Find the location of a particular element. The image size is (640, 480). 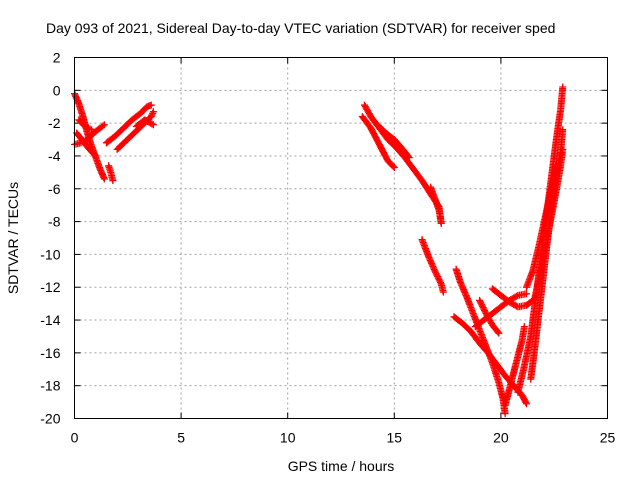

y-tick-label: -6 is located at coordinates (54, 189).